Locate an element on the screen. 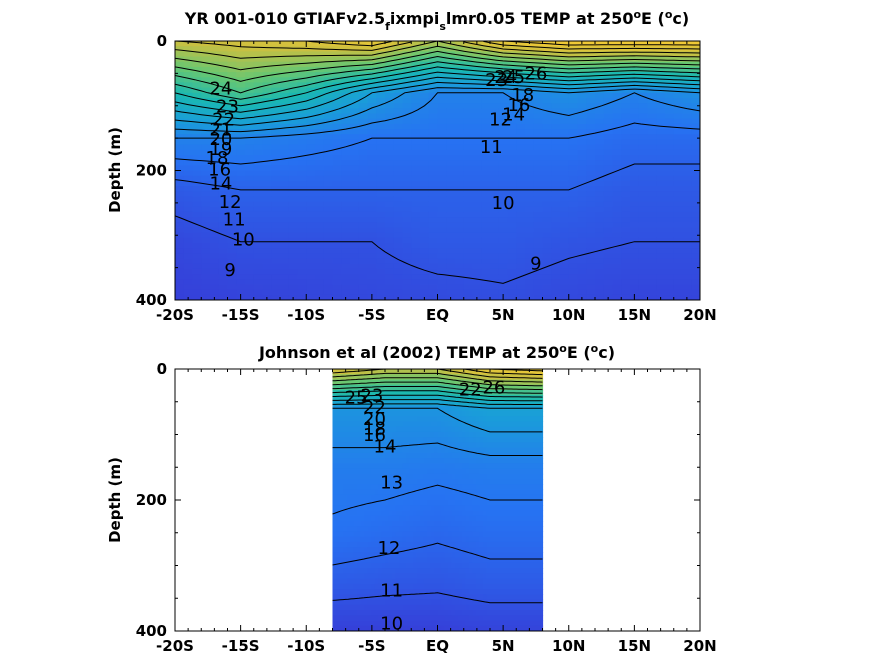 This screenshot has height=656, width=875. contour-label: 20 is located at coordinates (220, 139).